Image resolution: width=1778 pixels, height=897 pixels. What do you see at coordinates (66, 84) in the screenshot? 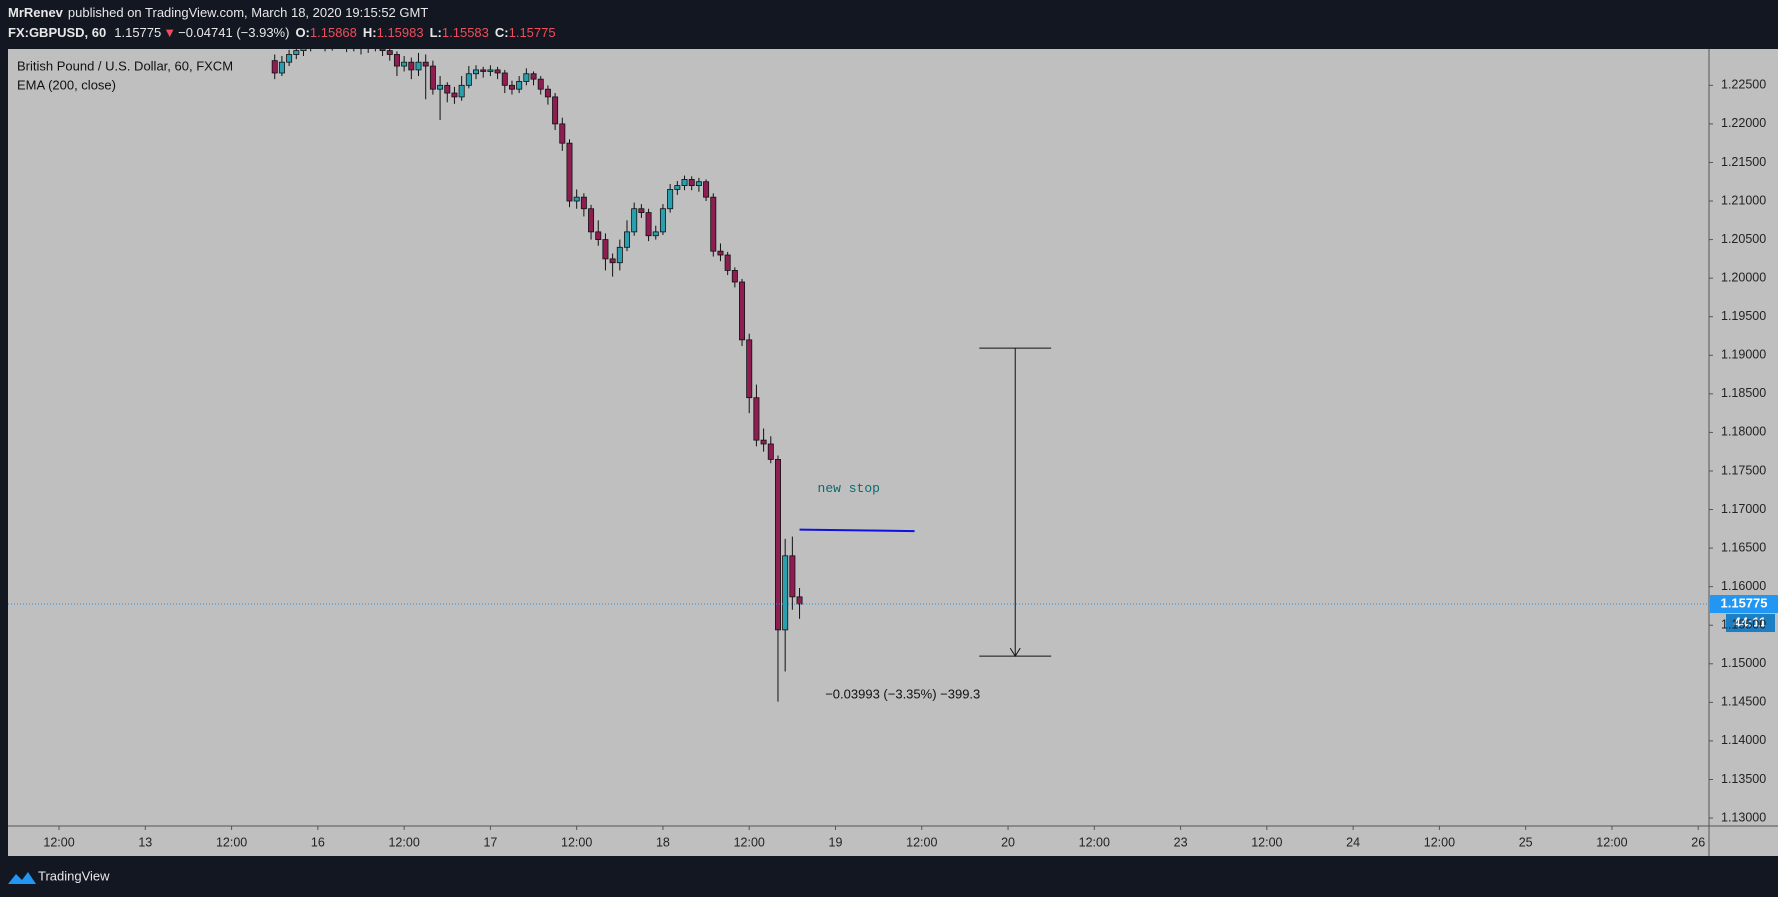
I see `indicator-label: EMA (200, close)` at bounding box center [66, 84].